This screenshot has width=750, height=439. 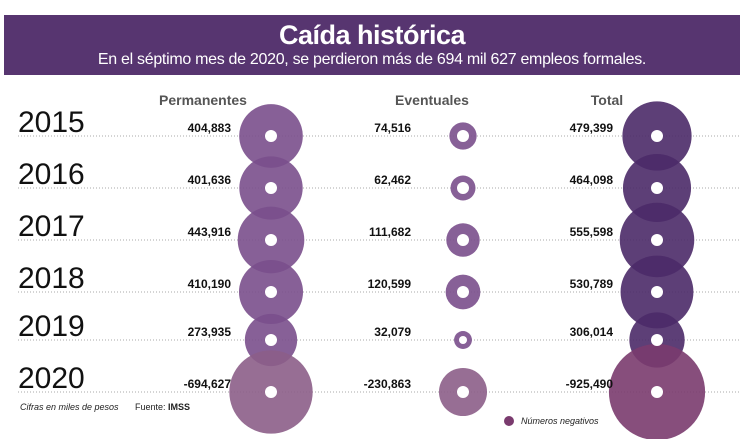 I want to click on column-header: Eventuales, so click(x=432, y=100).